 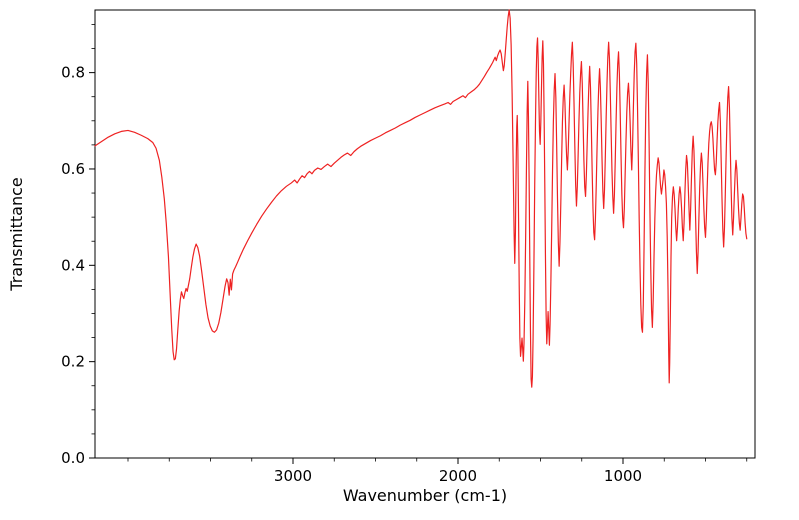 I want to click on y-tick-label: 0.8, so click(x=73, y=73).